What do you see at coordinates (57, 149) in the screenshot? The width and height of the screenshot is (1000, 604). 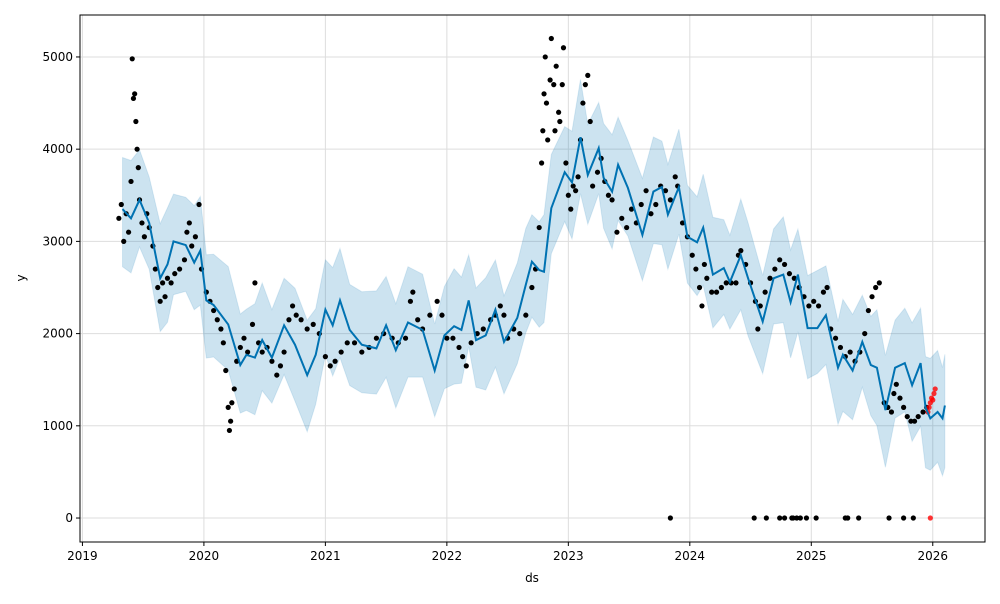 I see `y-tick-label: 4000` at bounding box center [57, 149].